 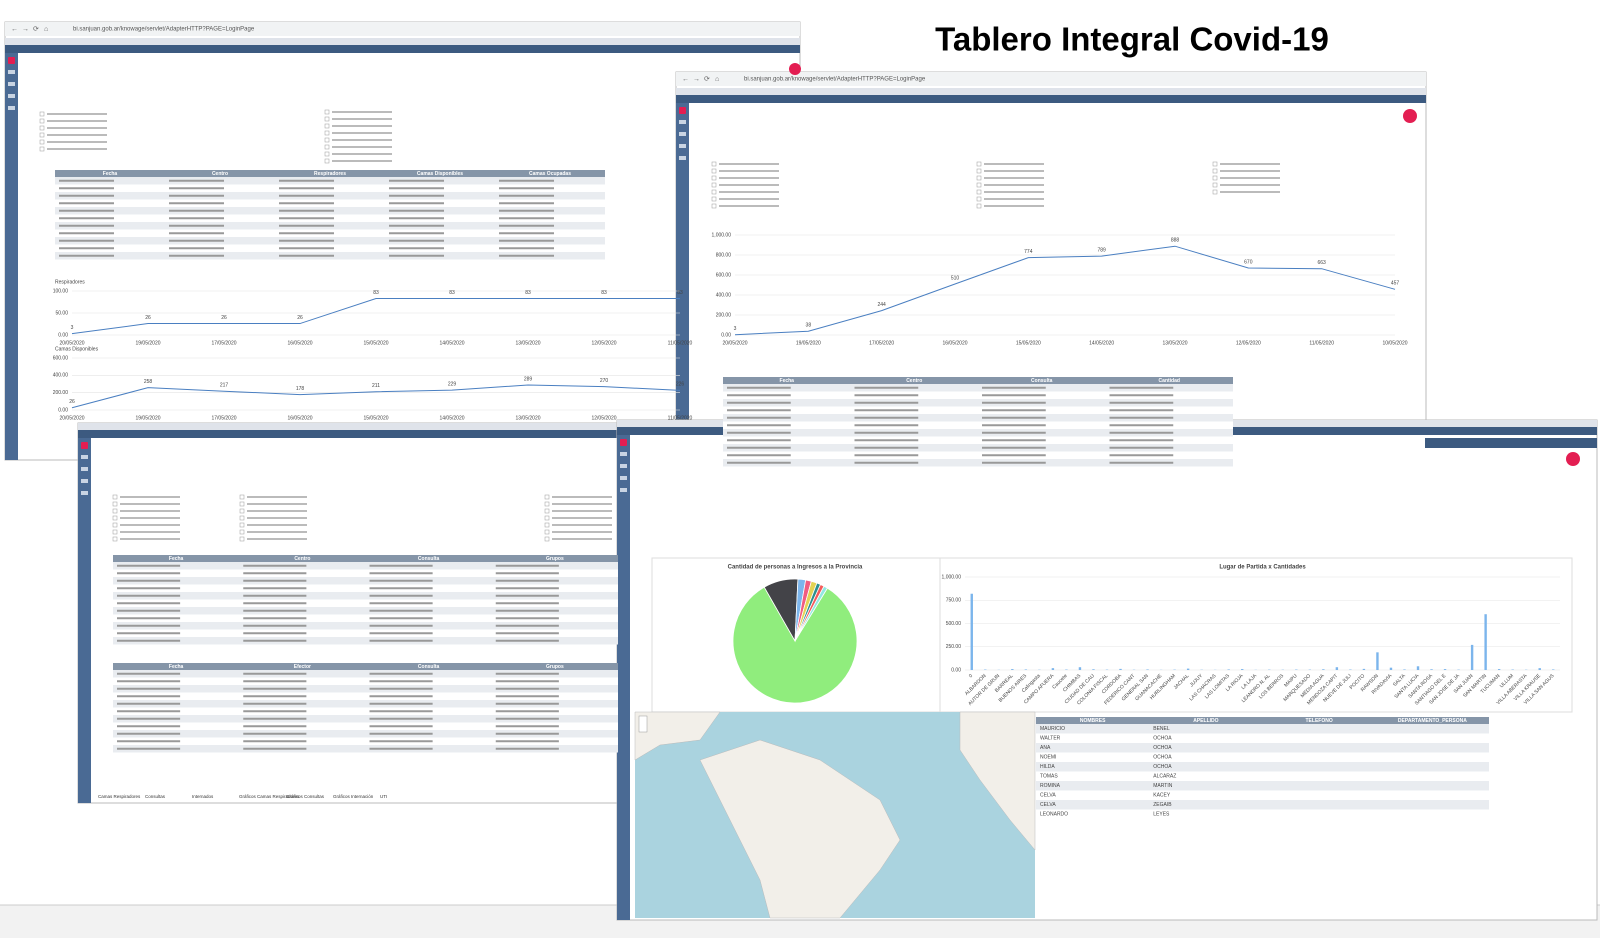 What do you see at coordinates (643, 724) in the screenshot?
I see `zoom-control` at bounding box center [643, 724].